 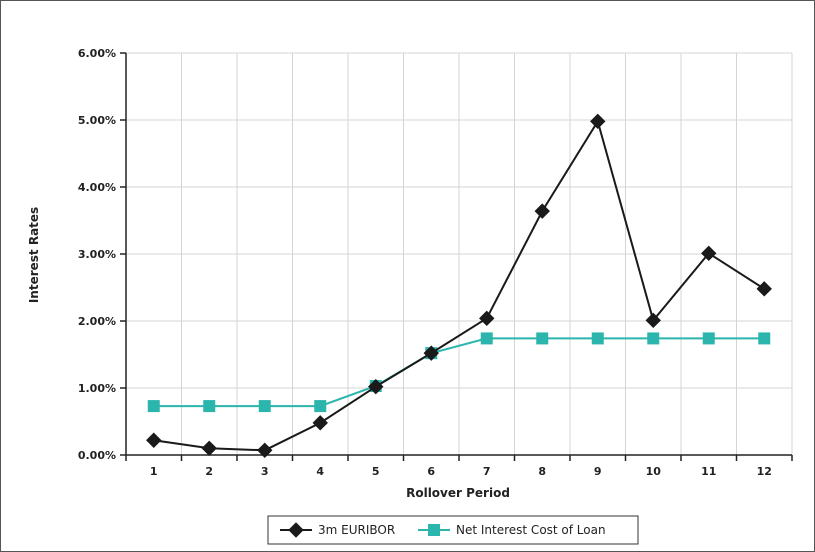 I want to click on legend-label: 3m EURIBOR, so click(x=356, y=530).